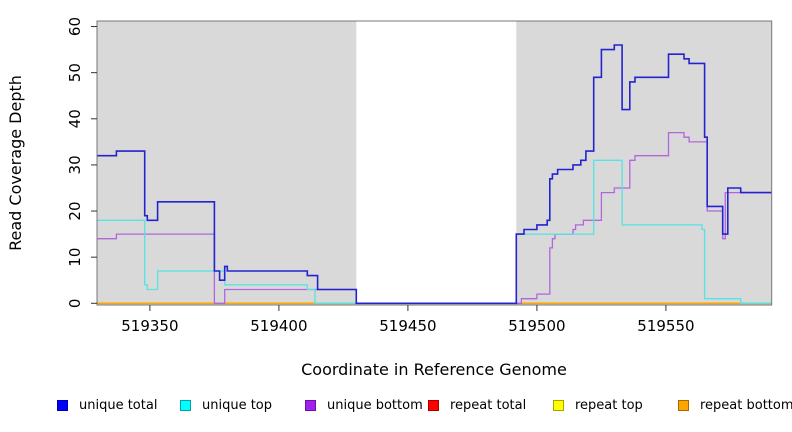 This screenshot has width=792, height=432. I want to click on x-tick-label-519500: 519500, so click(536, 326).